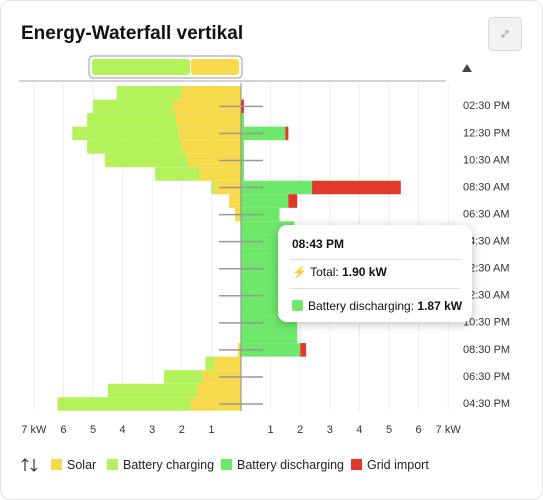  Describe the element at coordinates (486, 323) in the screenshot. I see `y-tick-label: 10:30 PM` at that location.